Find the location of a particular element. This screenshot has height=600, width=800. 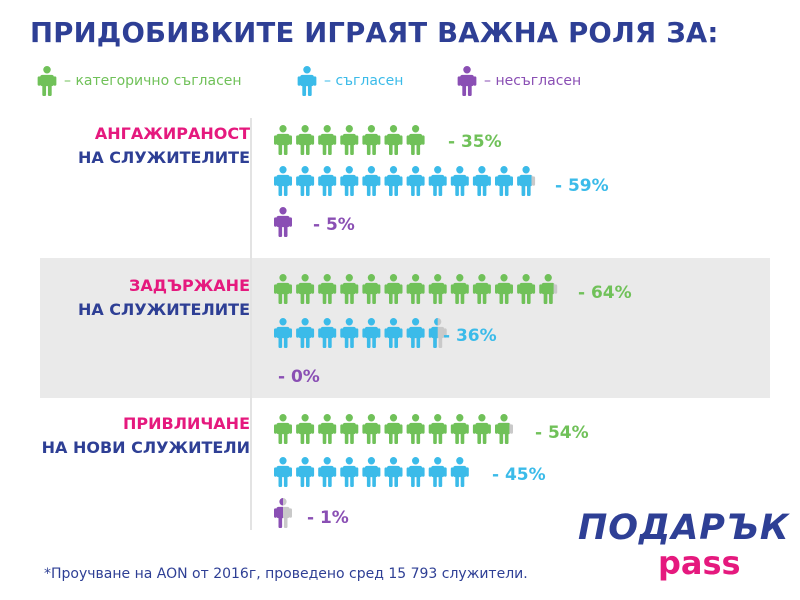

category-highlight: АНГАЖИРАНОСТ is located at coordinates (172, 133).